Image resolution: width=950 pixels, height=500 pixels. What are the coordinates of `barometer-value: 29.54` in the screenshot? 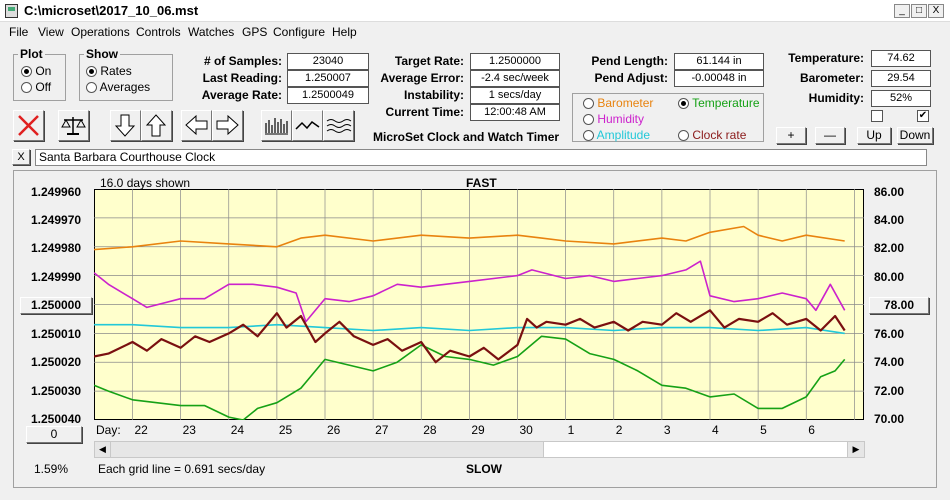 It's located at (901, 78).